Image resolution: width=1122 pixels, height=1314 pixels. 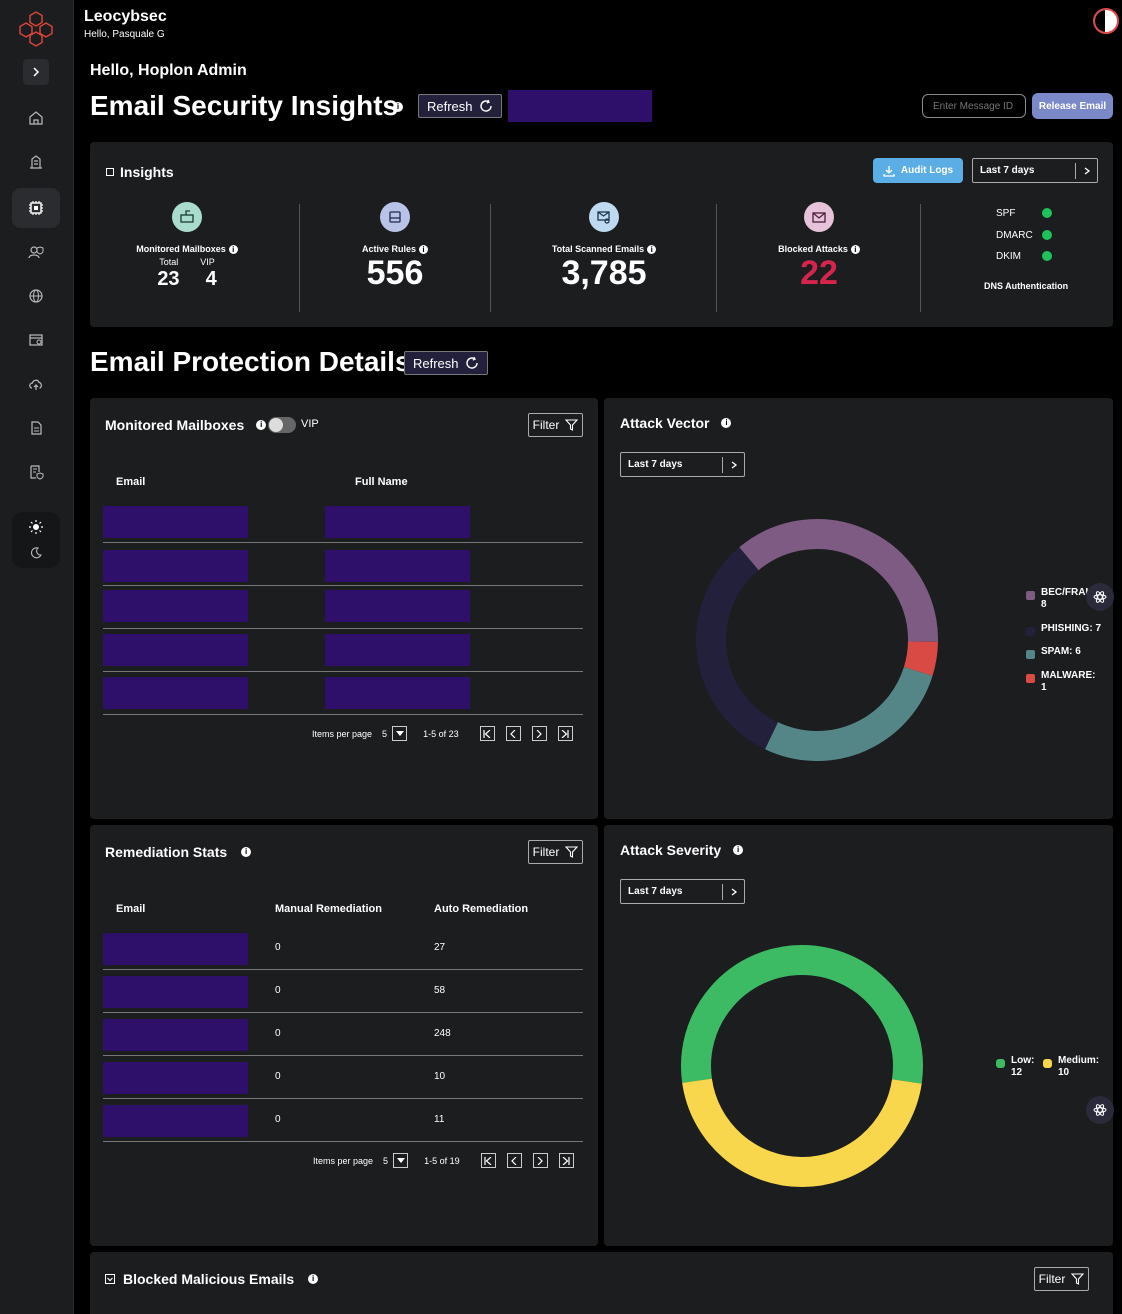 I want to click on slice-phishing, so click(x=737, y=648).